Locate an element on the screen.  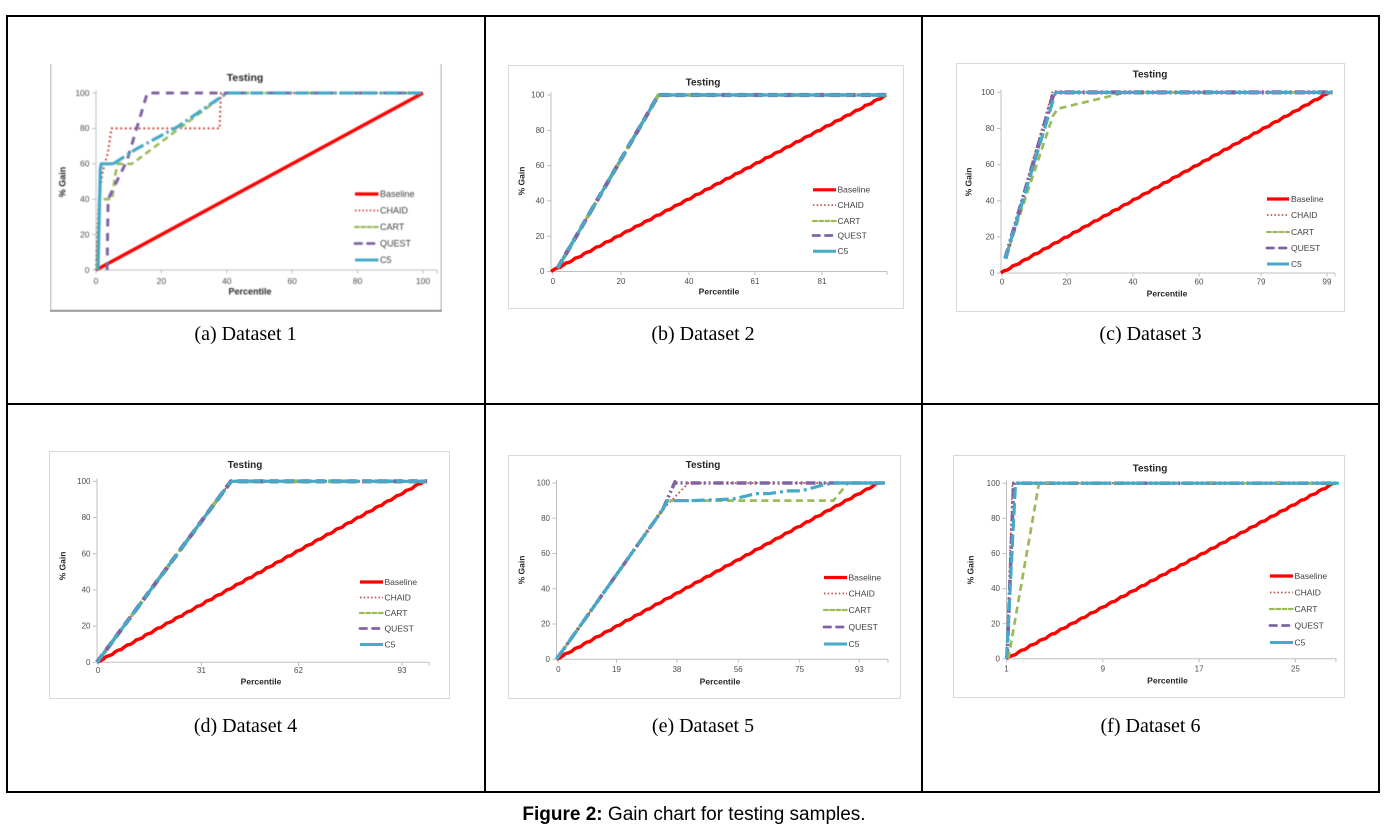
svg-text: 9 is located at coordinates (1103, 669).